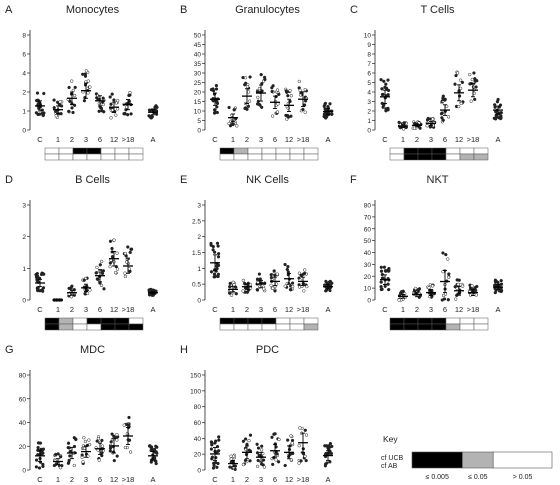 This screenshot has width=560, height=485. I want to click on panel-title: NKT, so click(438, 180).